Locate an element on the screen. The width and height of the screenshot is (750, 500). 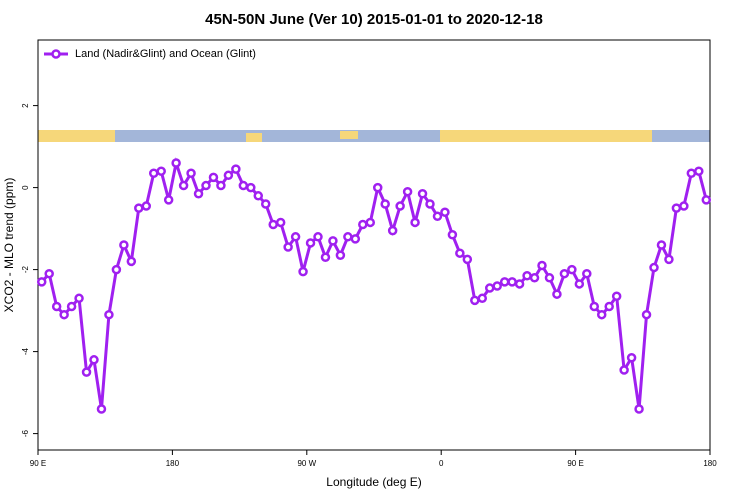
x-tick-label: 180 is located at coordinates (710, 463).